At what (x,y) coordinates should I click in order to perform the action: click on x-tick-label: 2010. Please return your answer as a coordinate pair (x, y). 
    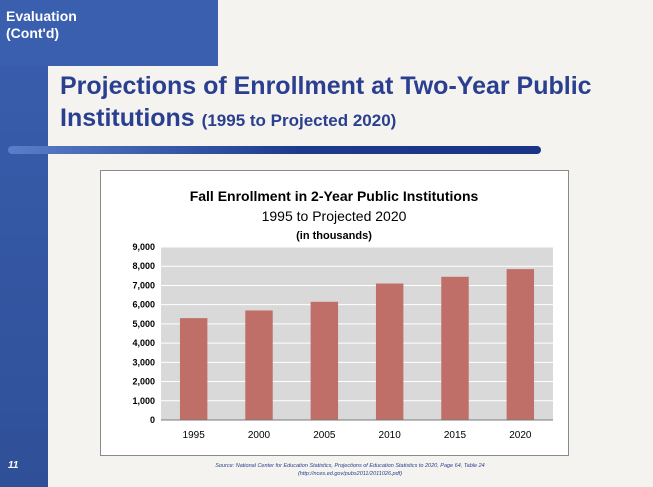
    Looking at the image, I should click on (390, 435).